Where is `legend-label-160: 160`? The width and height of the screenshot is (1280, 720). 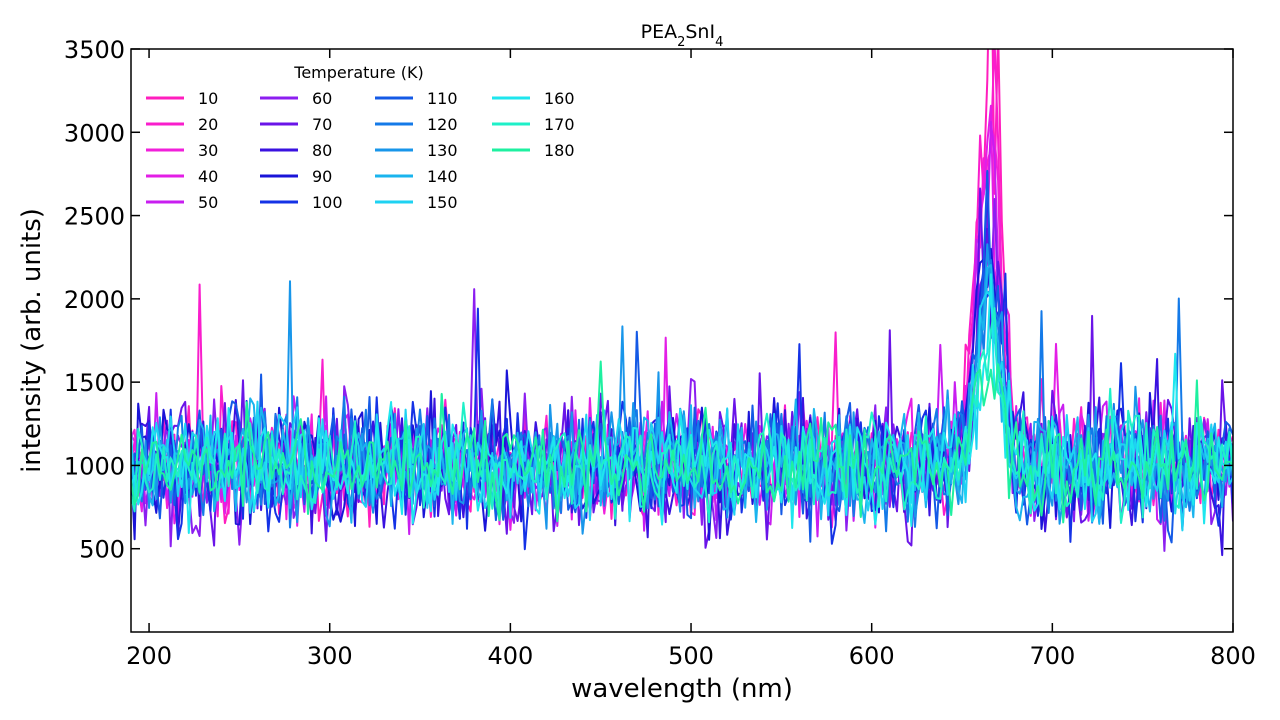
legend-label-160: 160 is located at coordinates (559, 98).